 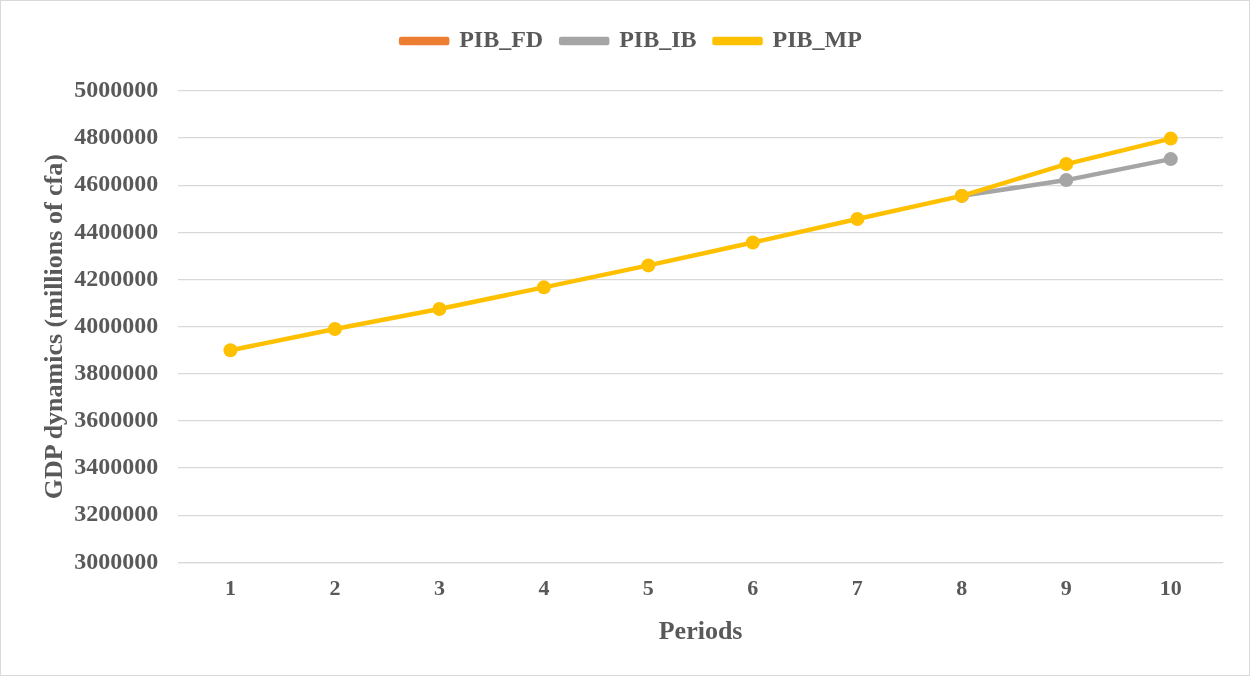 What do you see at coordinates (54, 327) in the screenshot?
I see `y-axis-title: GDP dynamics (millions of cfa)` at bounding box center [54, 327].